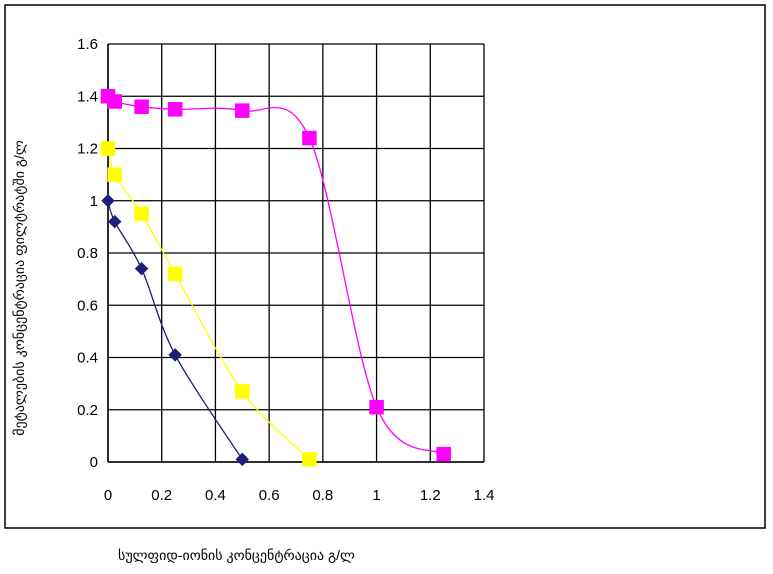 The height and width of the screenshot is (574, 773). I want to click on series-line, so click(175, 330).